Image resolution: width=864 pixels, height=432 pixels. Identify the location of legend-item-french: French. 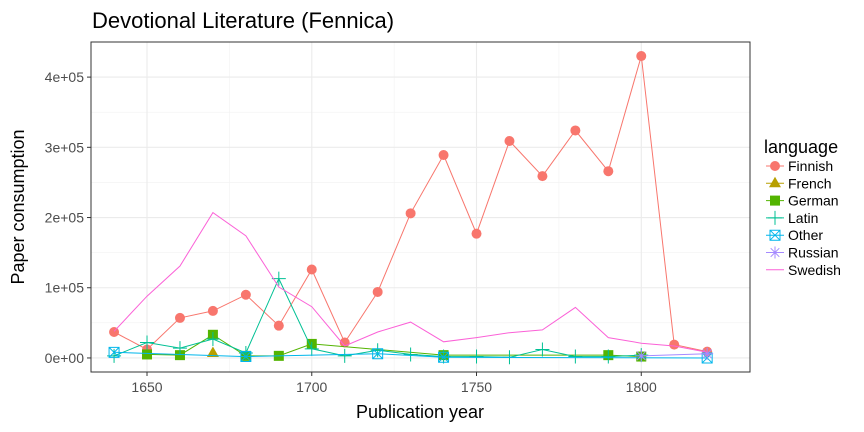
(799, 183).